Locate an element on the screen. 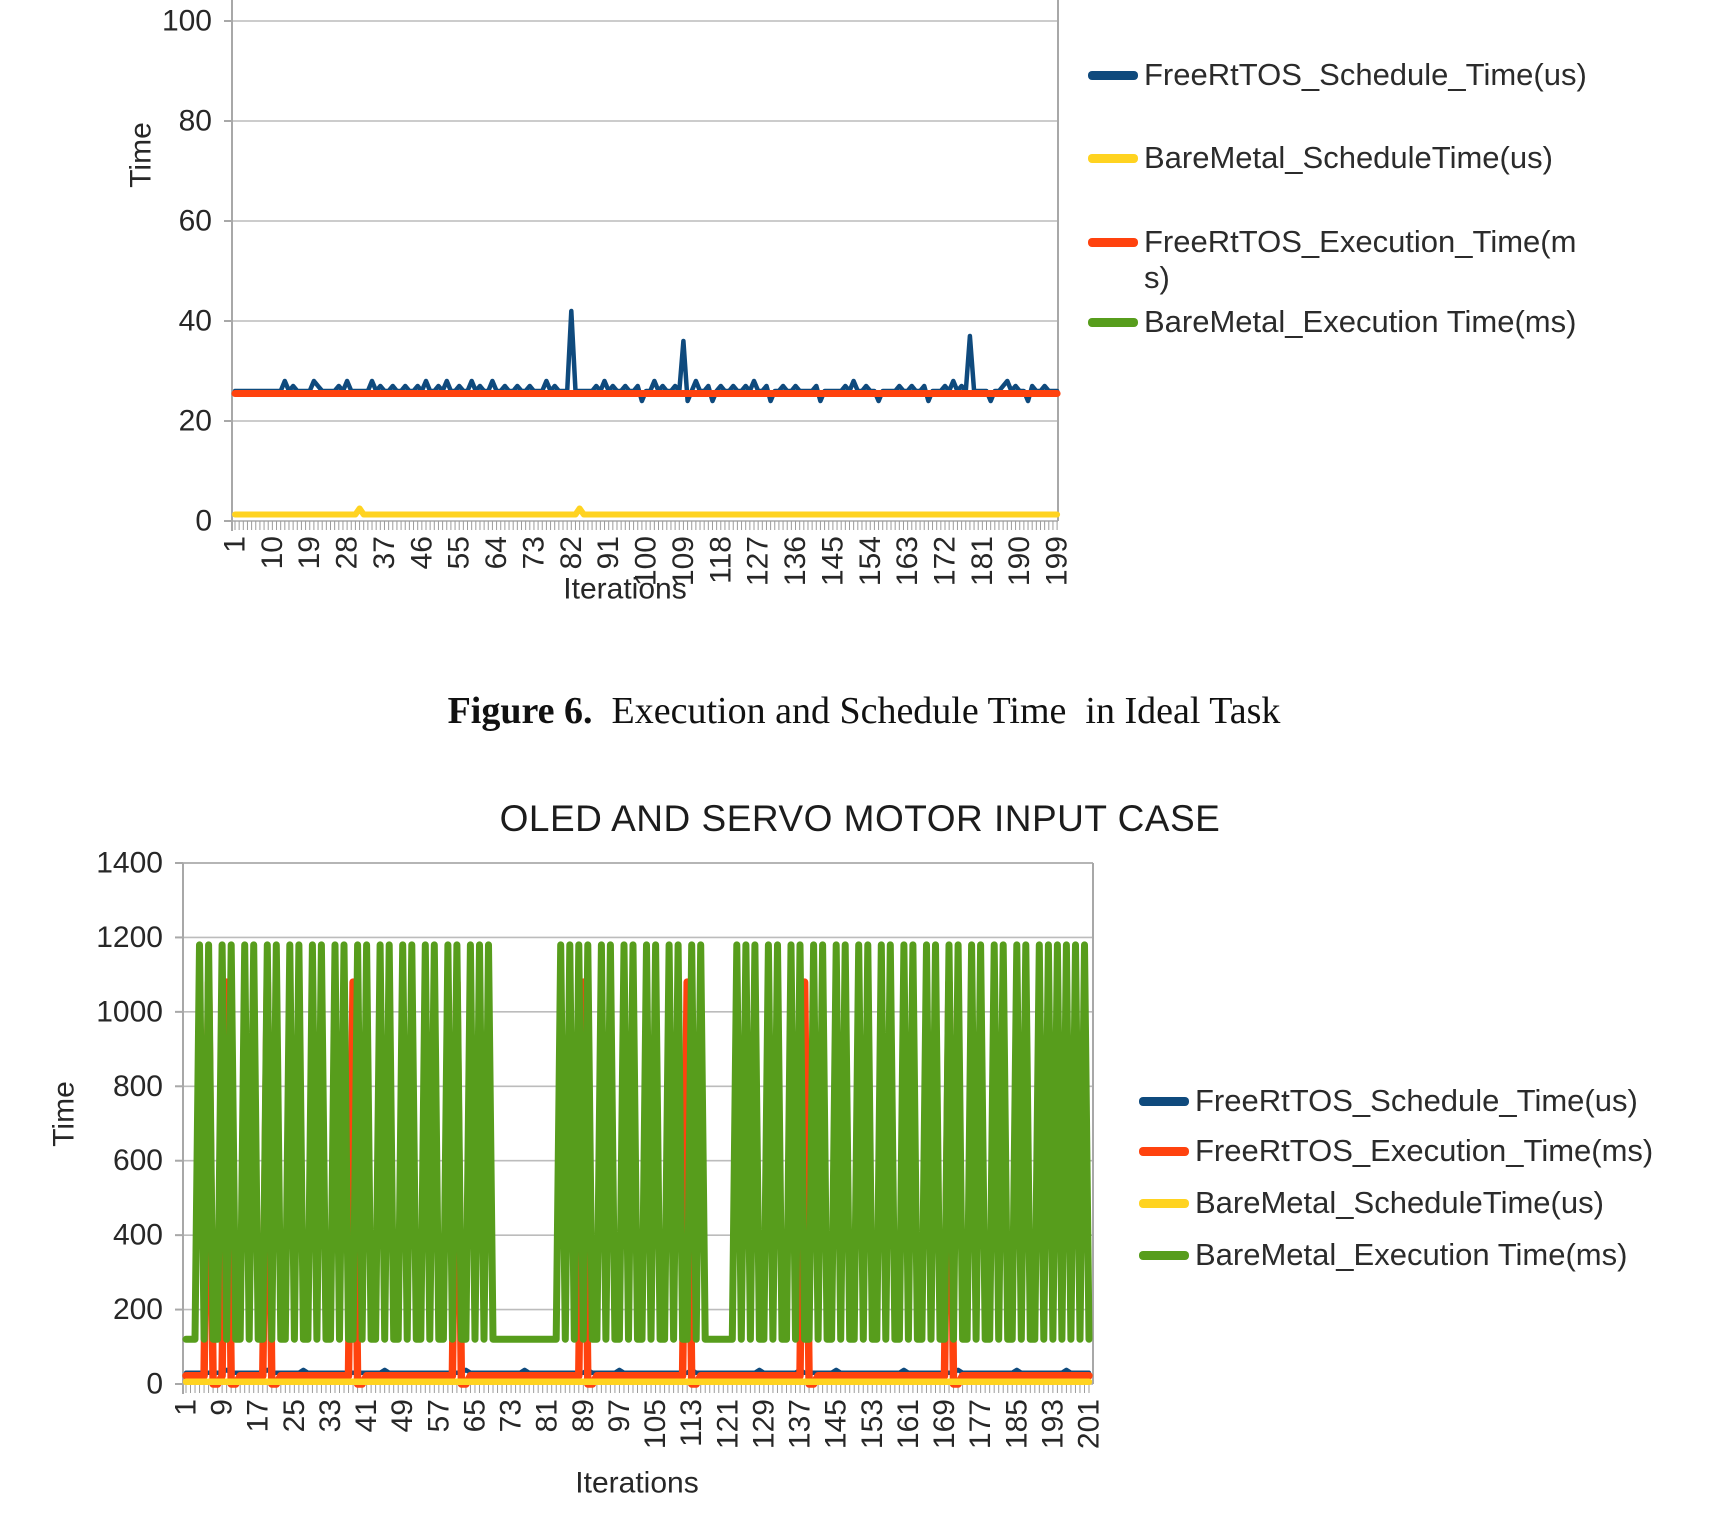 The height and width of the screenshot is (1513, 1717). legend-label: FreeRtTOS_Schedule_Time(us) is located at coordinates (1416, 1100).